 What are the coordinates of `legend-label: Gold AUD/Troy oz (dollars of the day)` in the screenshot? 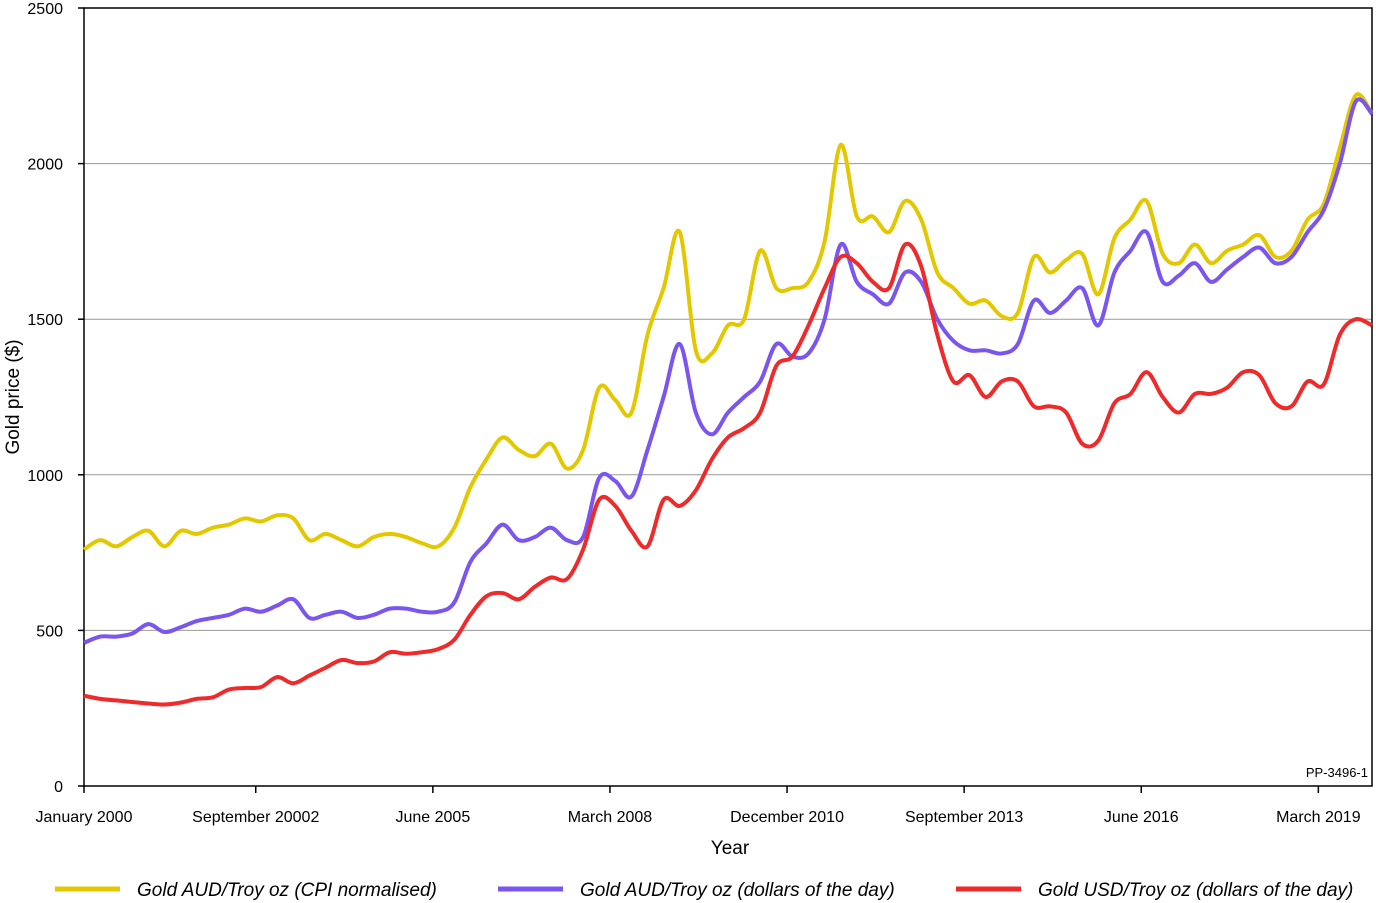 It's located at (737, 890).